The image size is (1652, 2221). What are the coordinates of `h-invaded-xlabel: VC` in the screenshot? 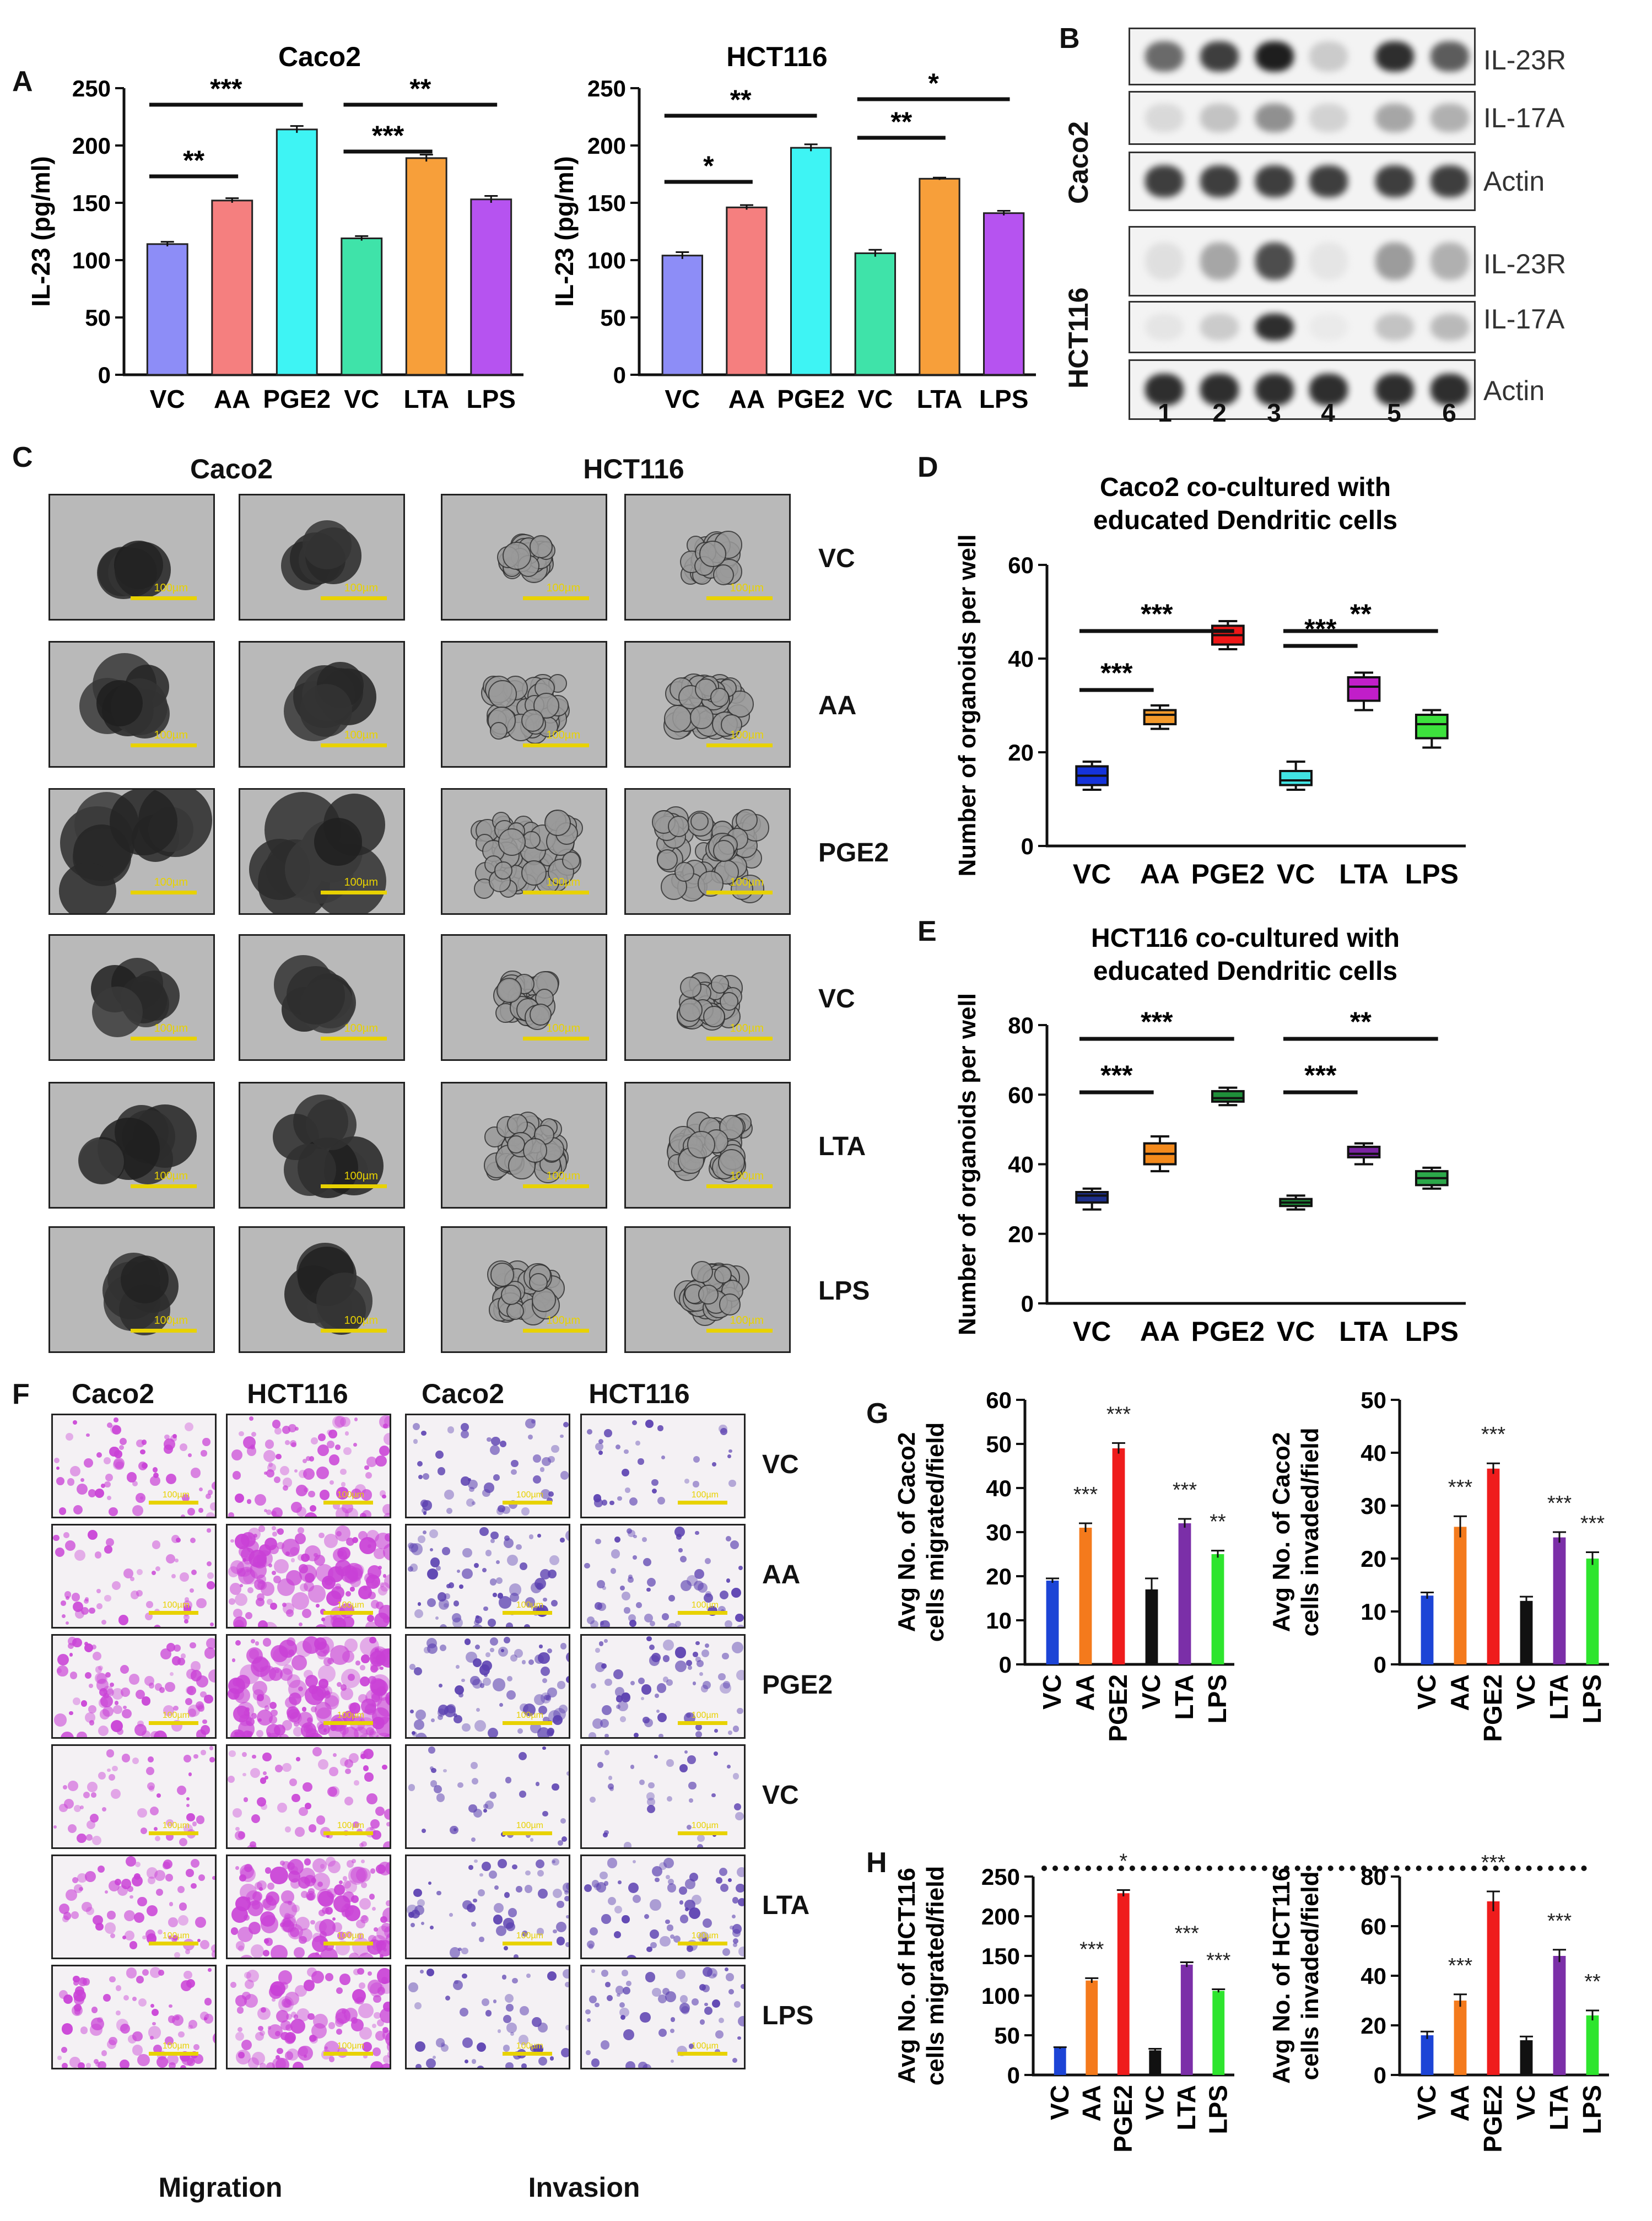 It's located at (1525, 2102).